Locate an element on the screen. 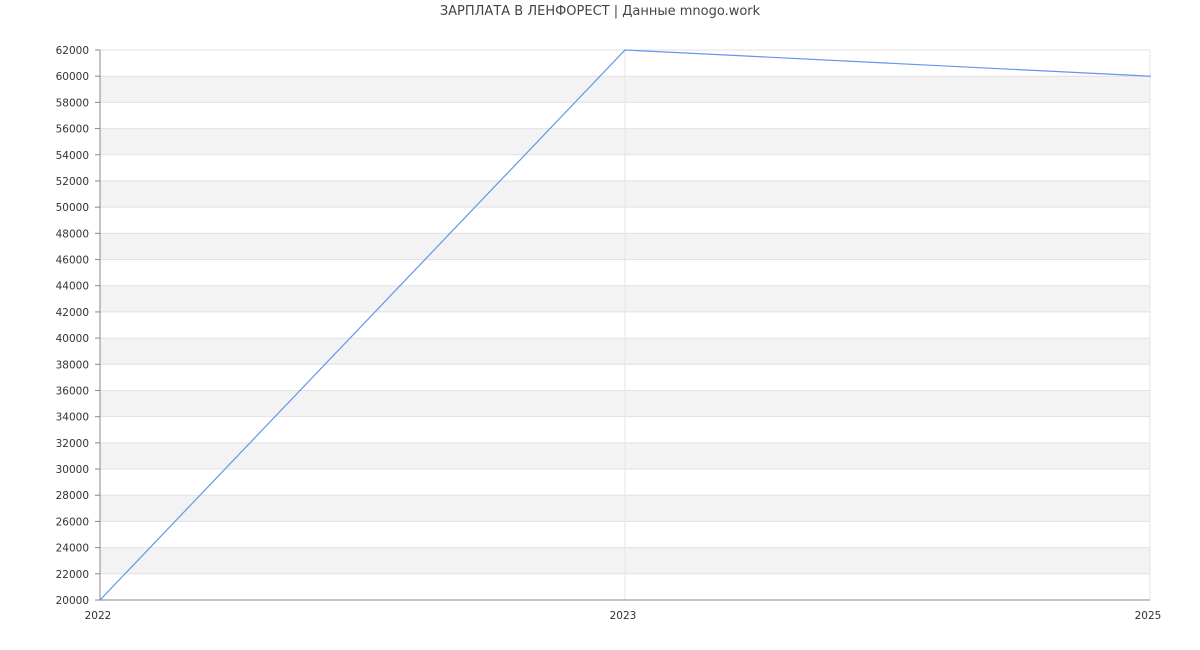  y-tick-label: 38000 is located at coordinates (72, 365).